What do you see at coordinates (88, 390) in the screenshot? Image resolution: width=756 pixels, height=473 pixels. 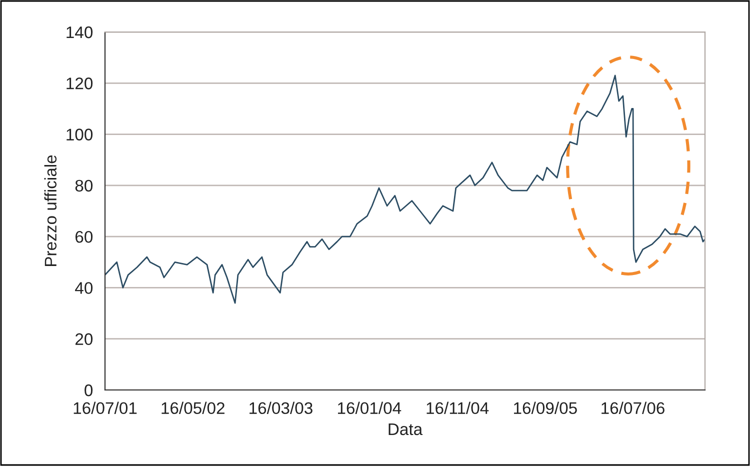 I see `y-tick-label: 0` at bounding box center [88, 390].